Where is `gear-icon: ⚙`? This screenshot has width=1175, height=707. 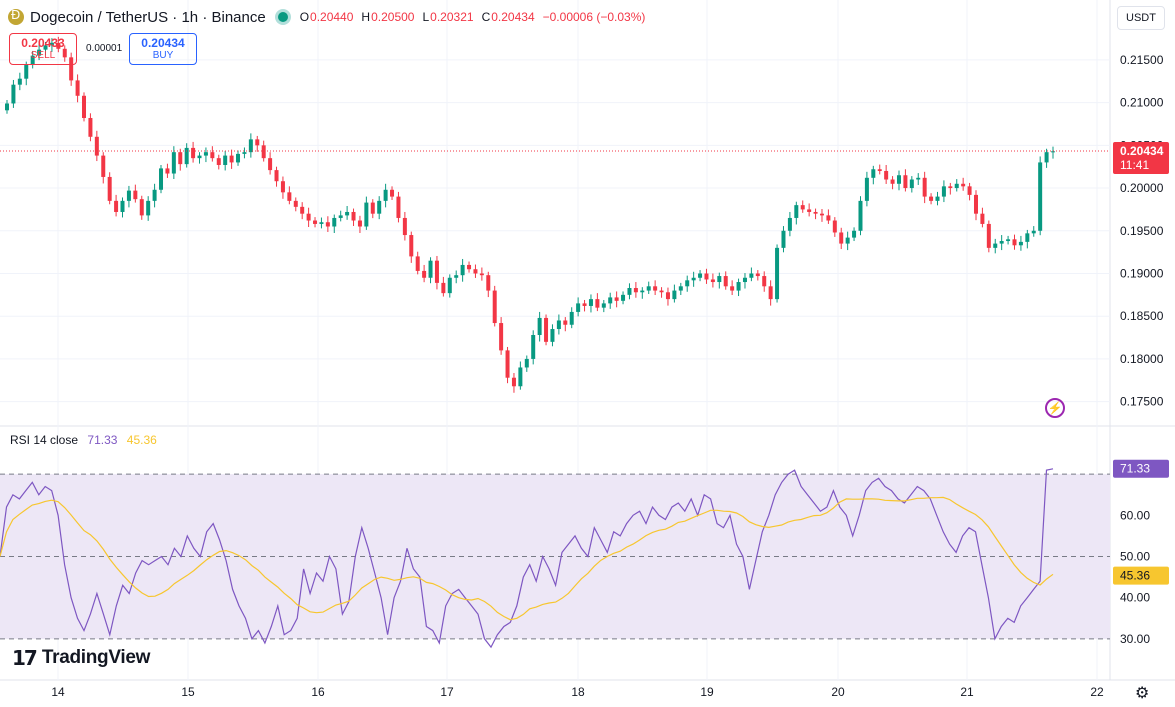
gear-icon: ⚙ is located at coordinates (1142, 692).